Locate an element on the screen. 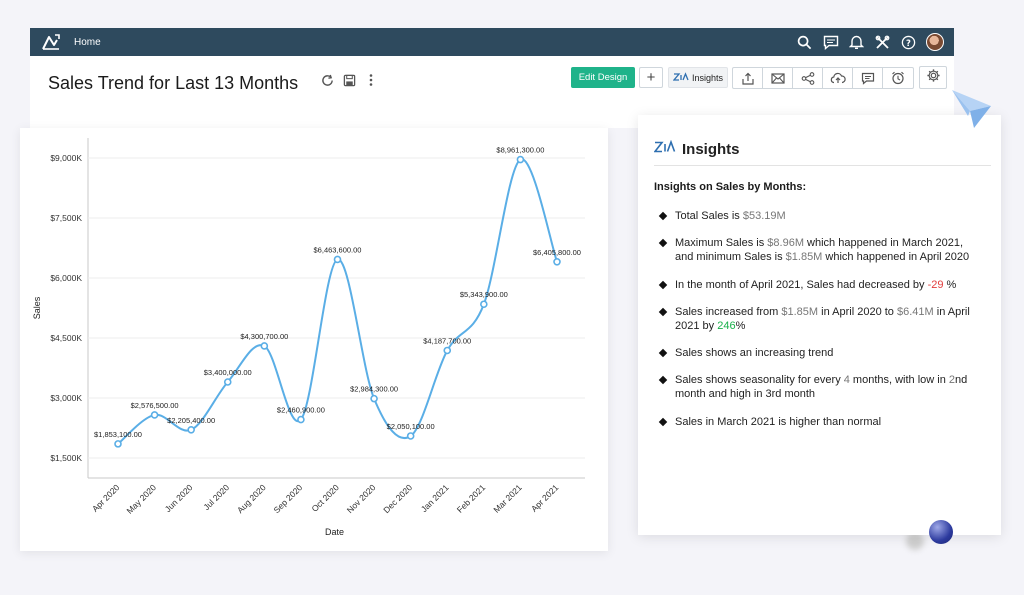 This screenshot has width=1024, height=595. nav-home-link: Home is located at coordinates (87, 42).